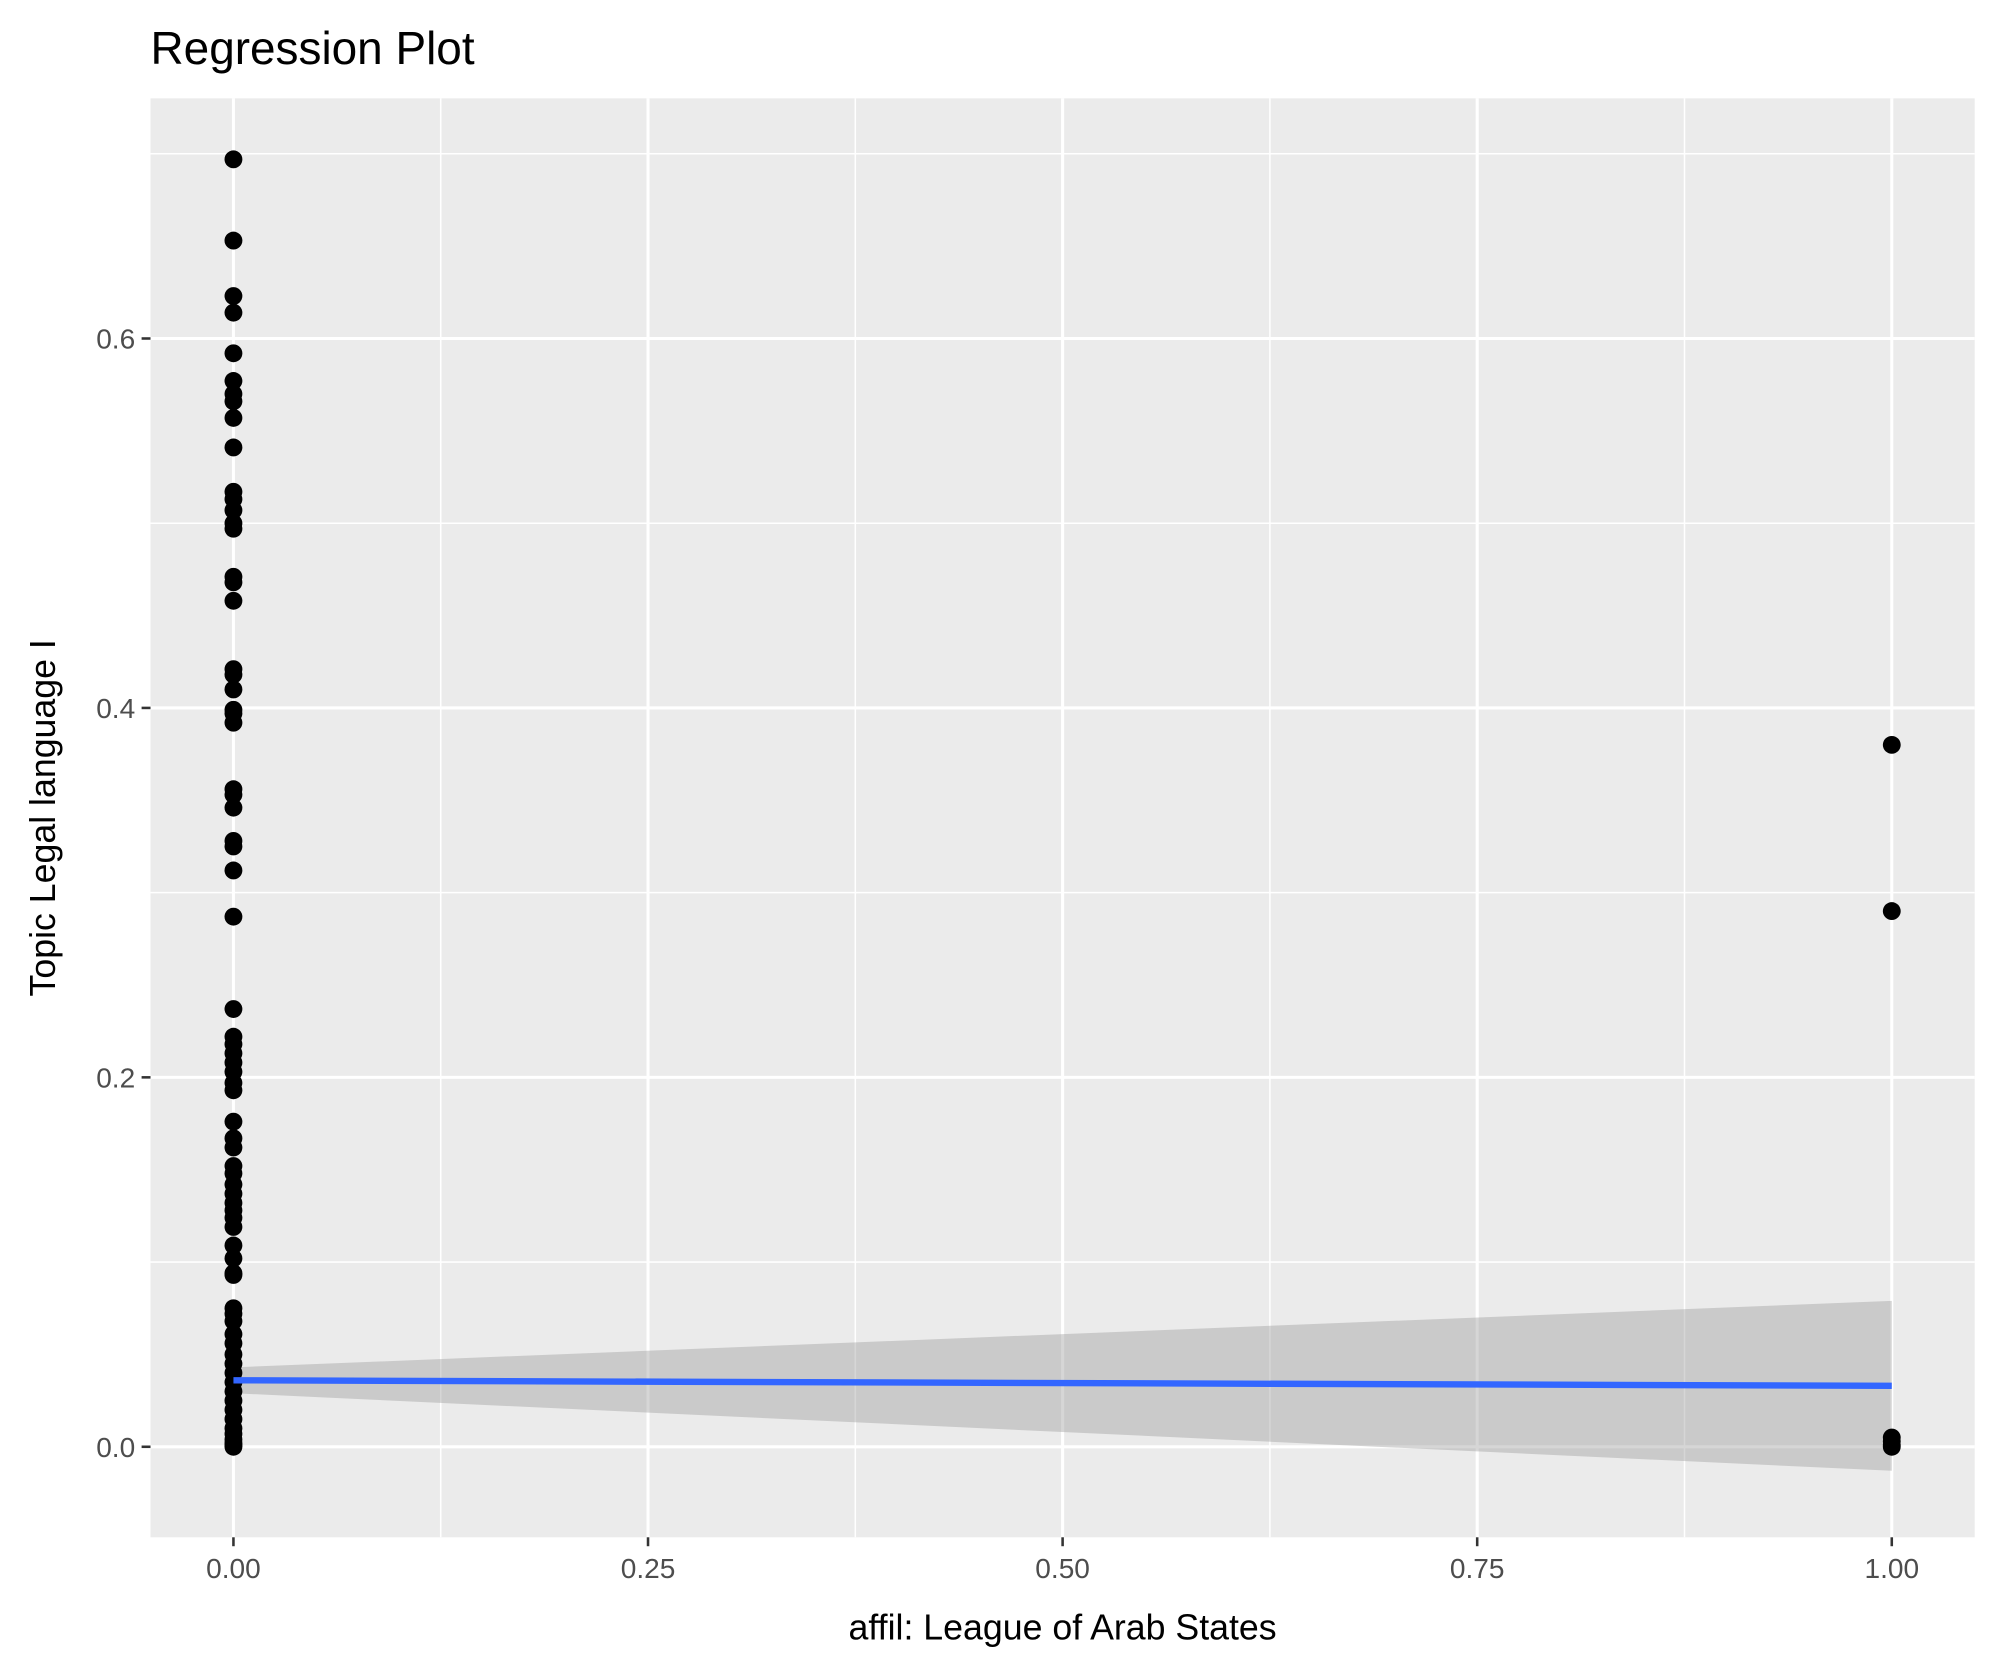 Image resolution: width=1990 pixels, height=1665 pixels. I want to click on fit-line-group, so click(1062, 1383).